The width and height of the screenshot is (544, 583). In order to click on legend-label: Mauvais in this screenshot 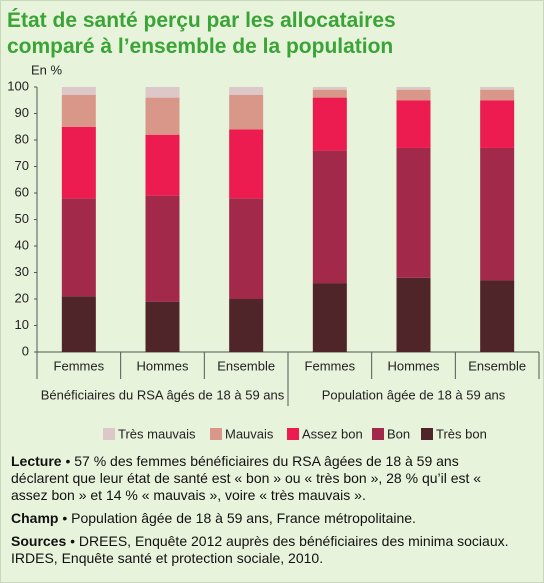, I will do `click(249, 433)`.